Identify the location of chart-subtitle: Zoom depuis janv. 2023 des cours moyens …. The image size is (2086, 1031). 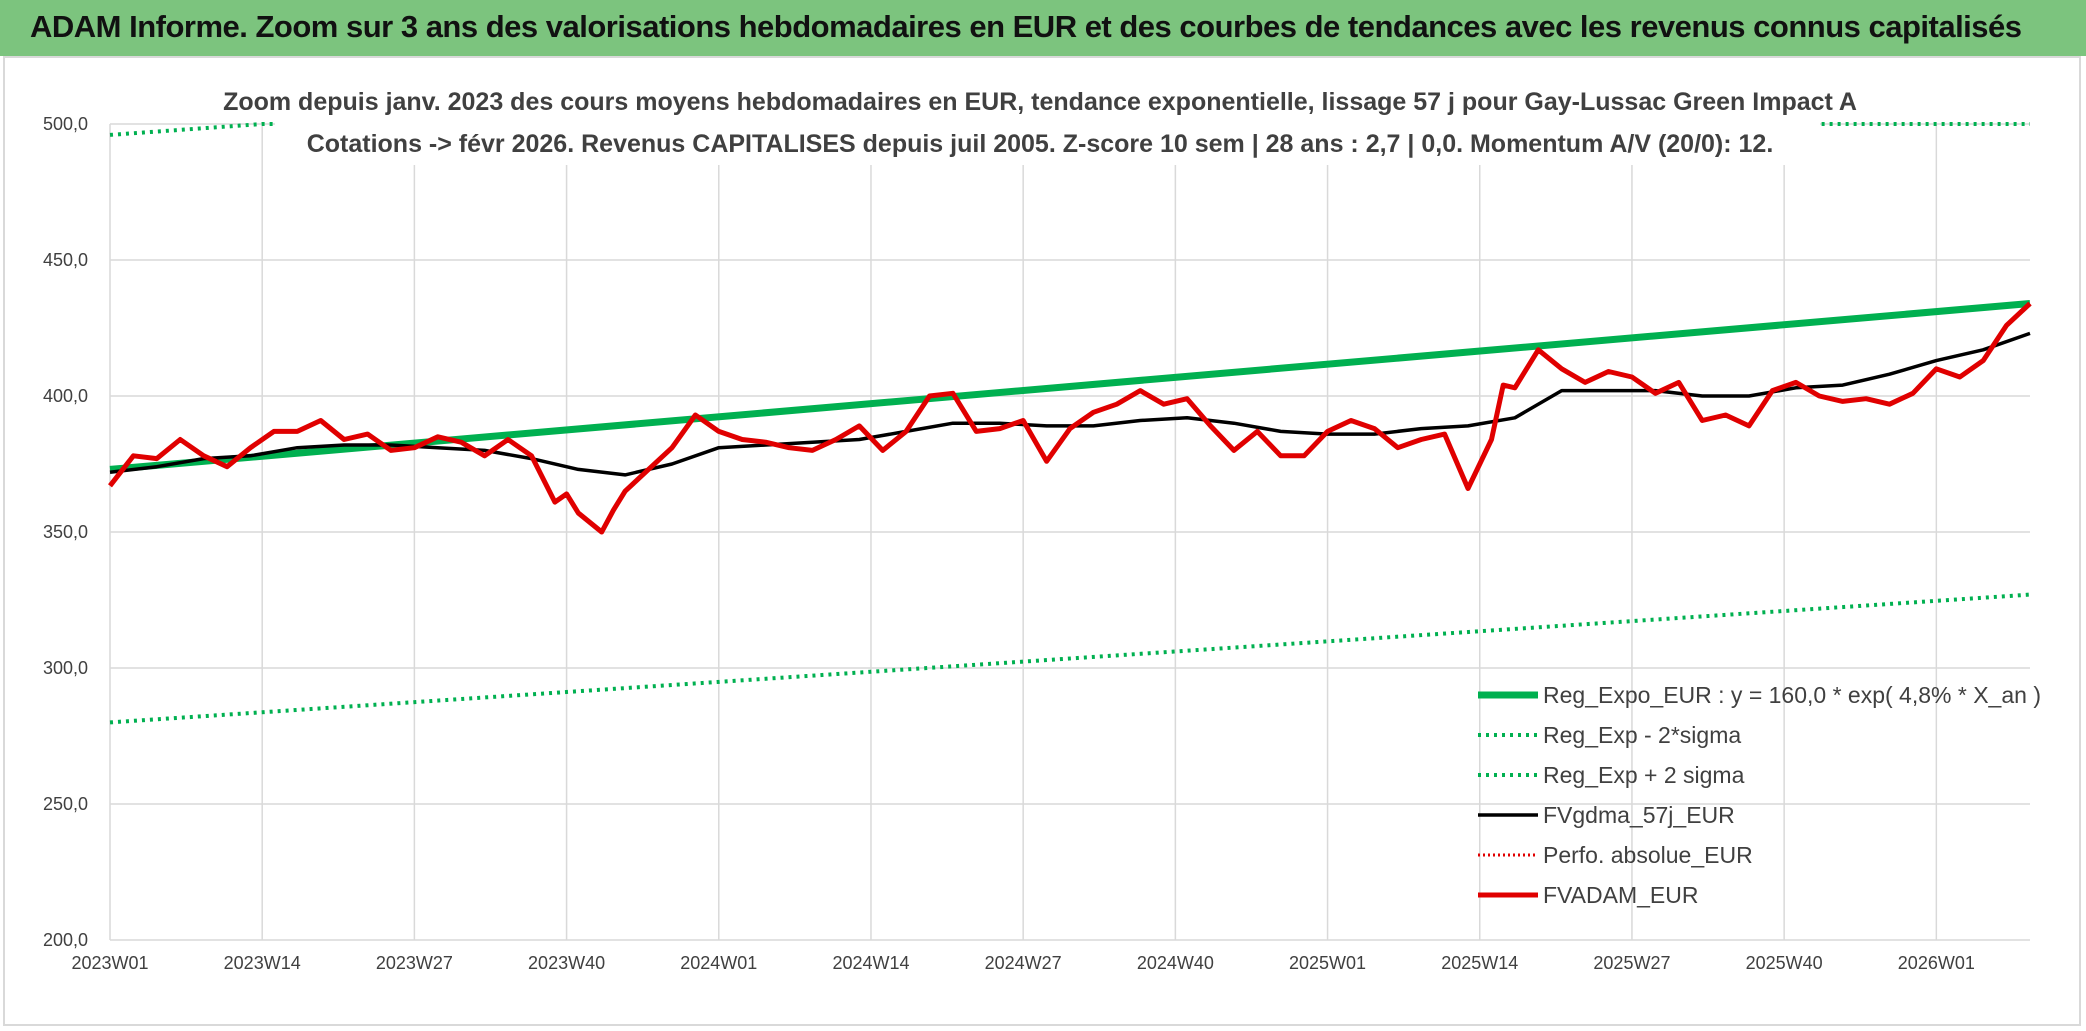
(1040, 124).